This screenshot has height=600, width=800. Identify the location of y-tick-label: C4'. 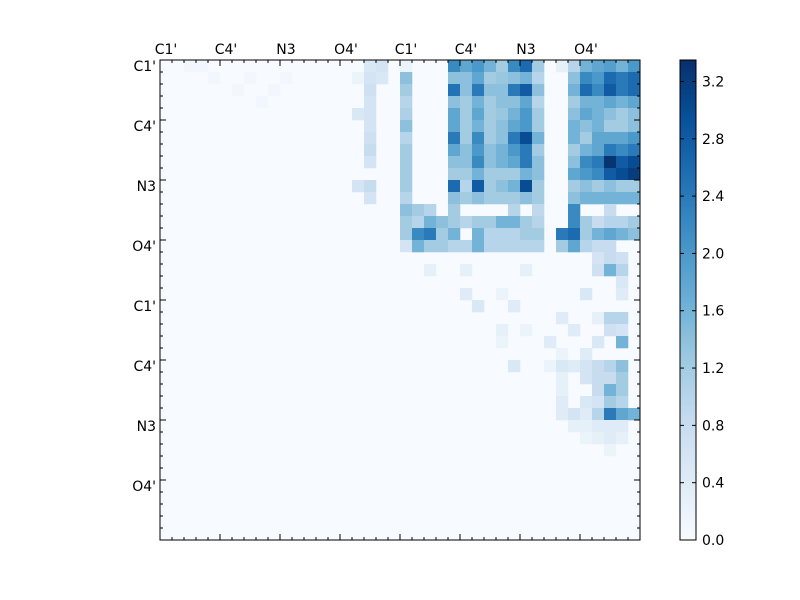
(144, 127).